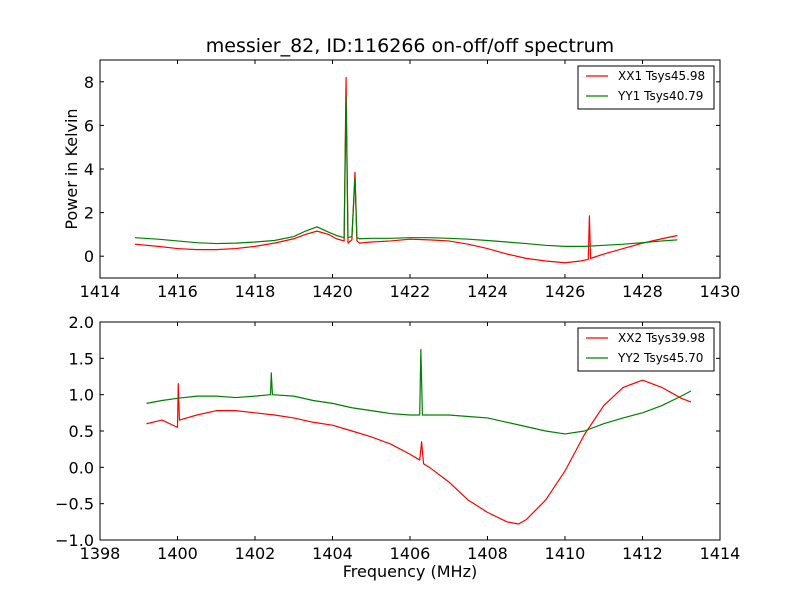 This screenshot has height=600, width=800. I want to click on y-tick-label: 4, so click(89, 169).